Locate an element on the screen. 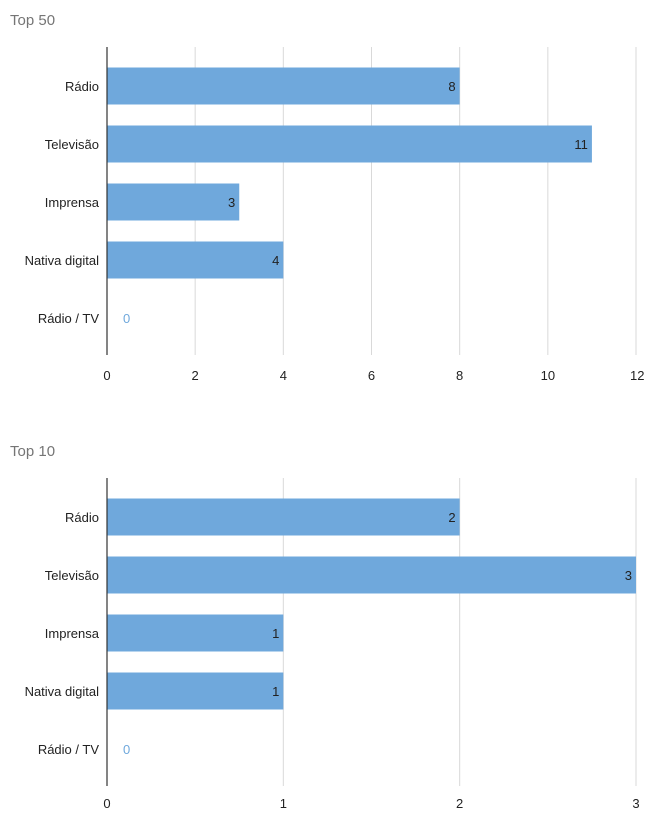 This screenshot has height=813, width=645. x-tick-label: 12 is located at coordinates (637, 375).